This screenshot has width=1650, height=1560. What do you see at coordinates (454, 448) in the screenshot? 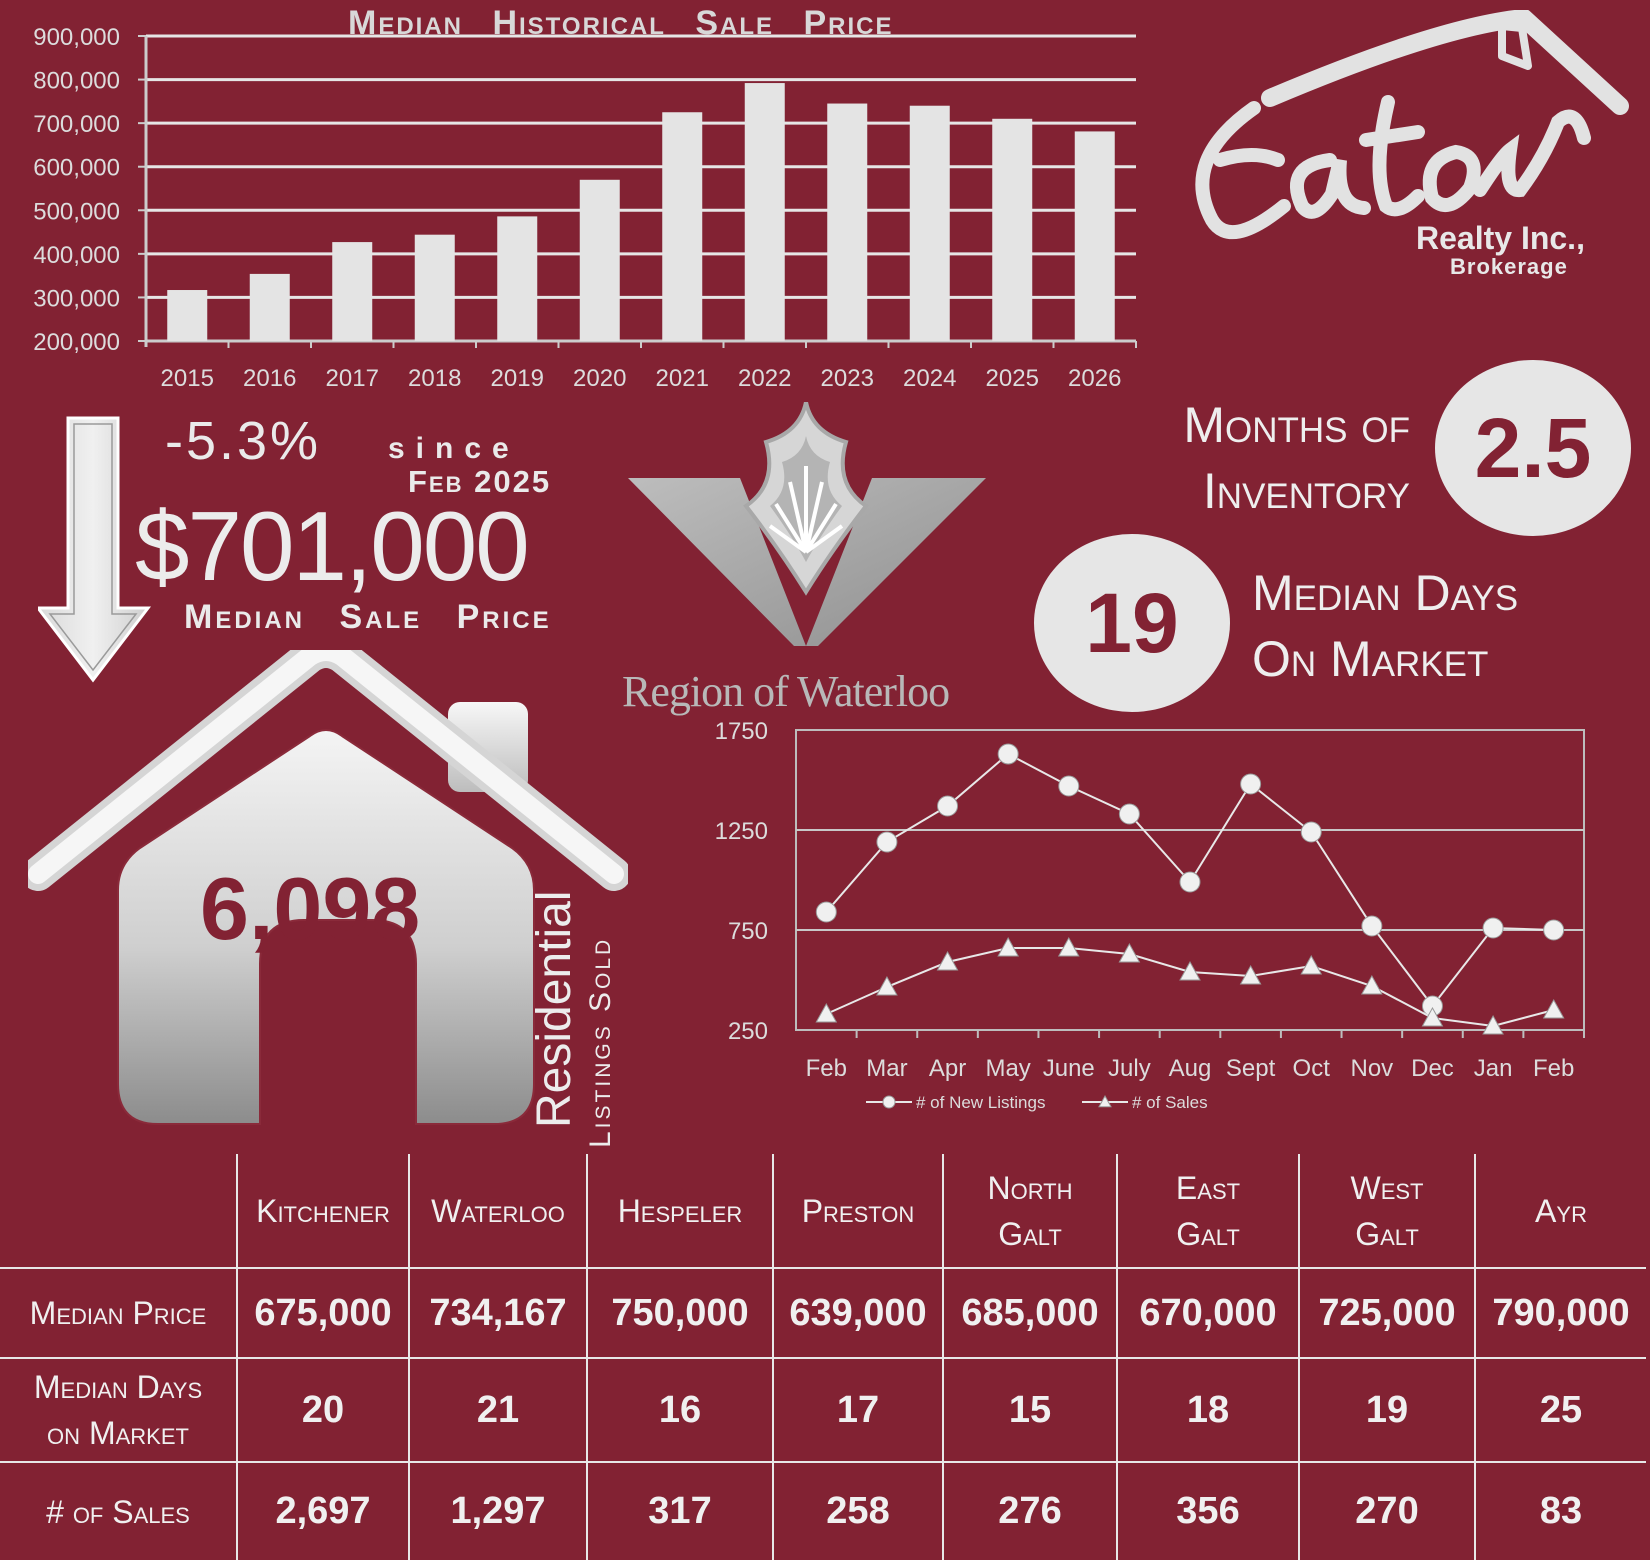
I see `since-label: since` at bounding box center [454, 448].